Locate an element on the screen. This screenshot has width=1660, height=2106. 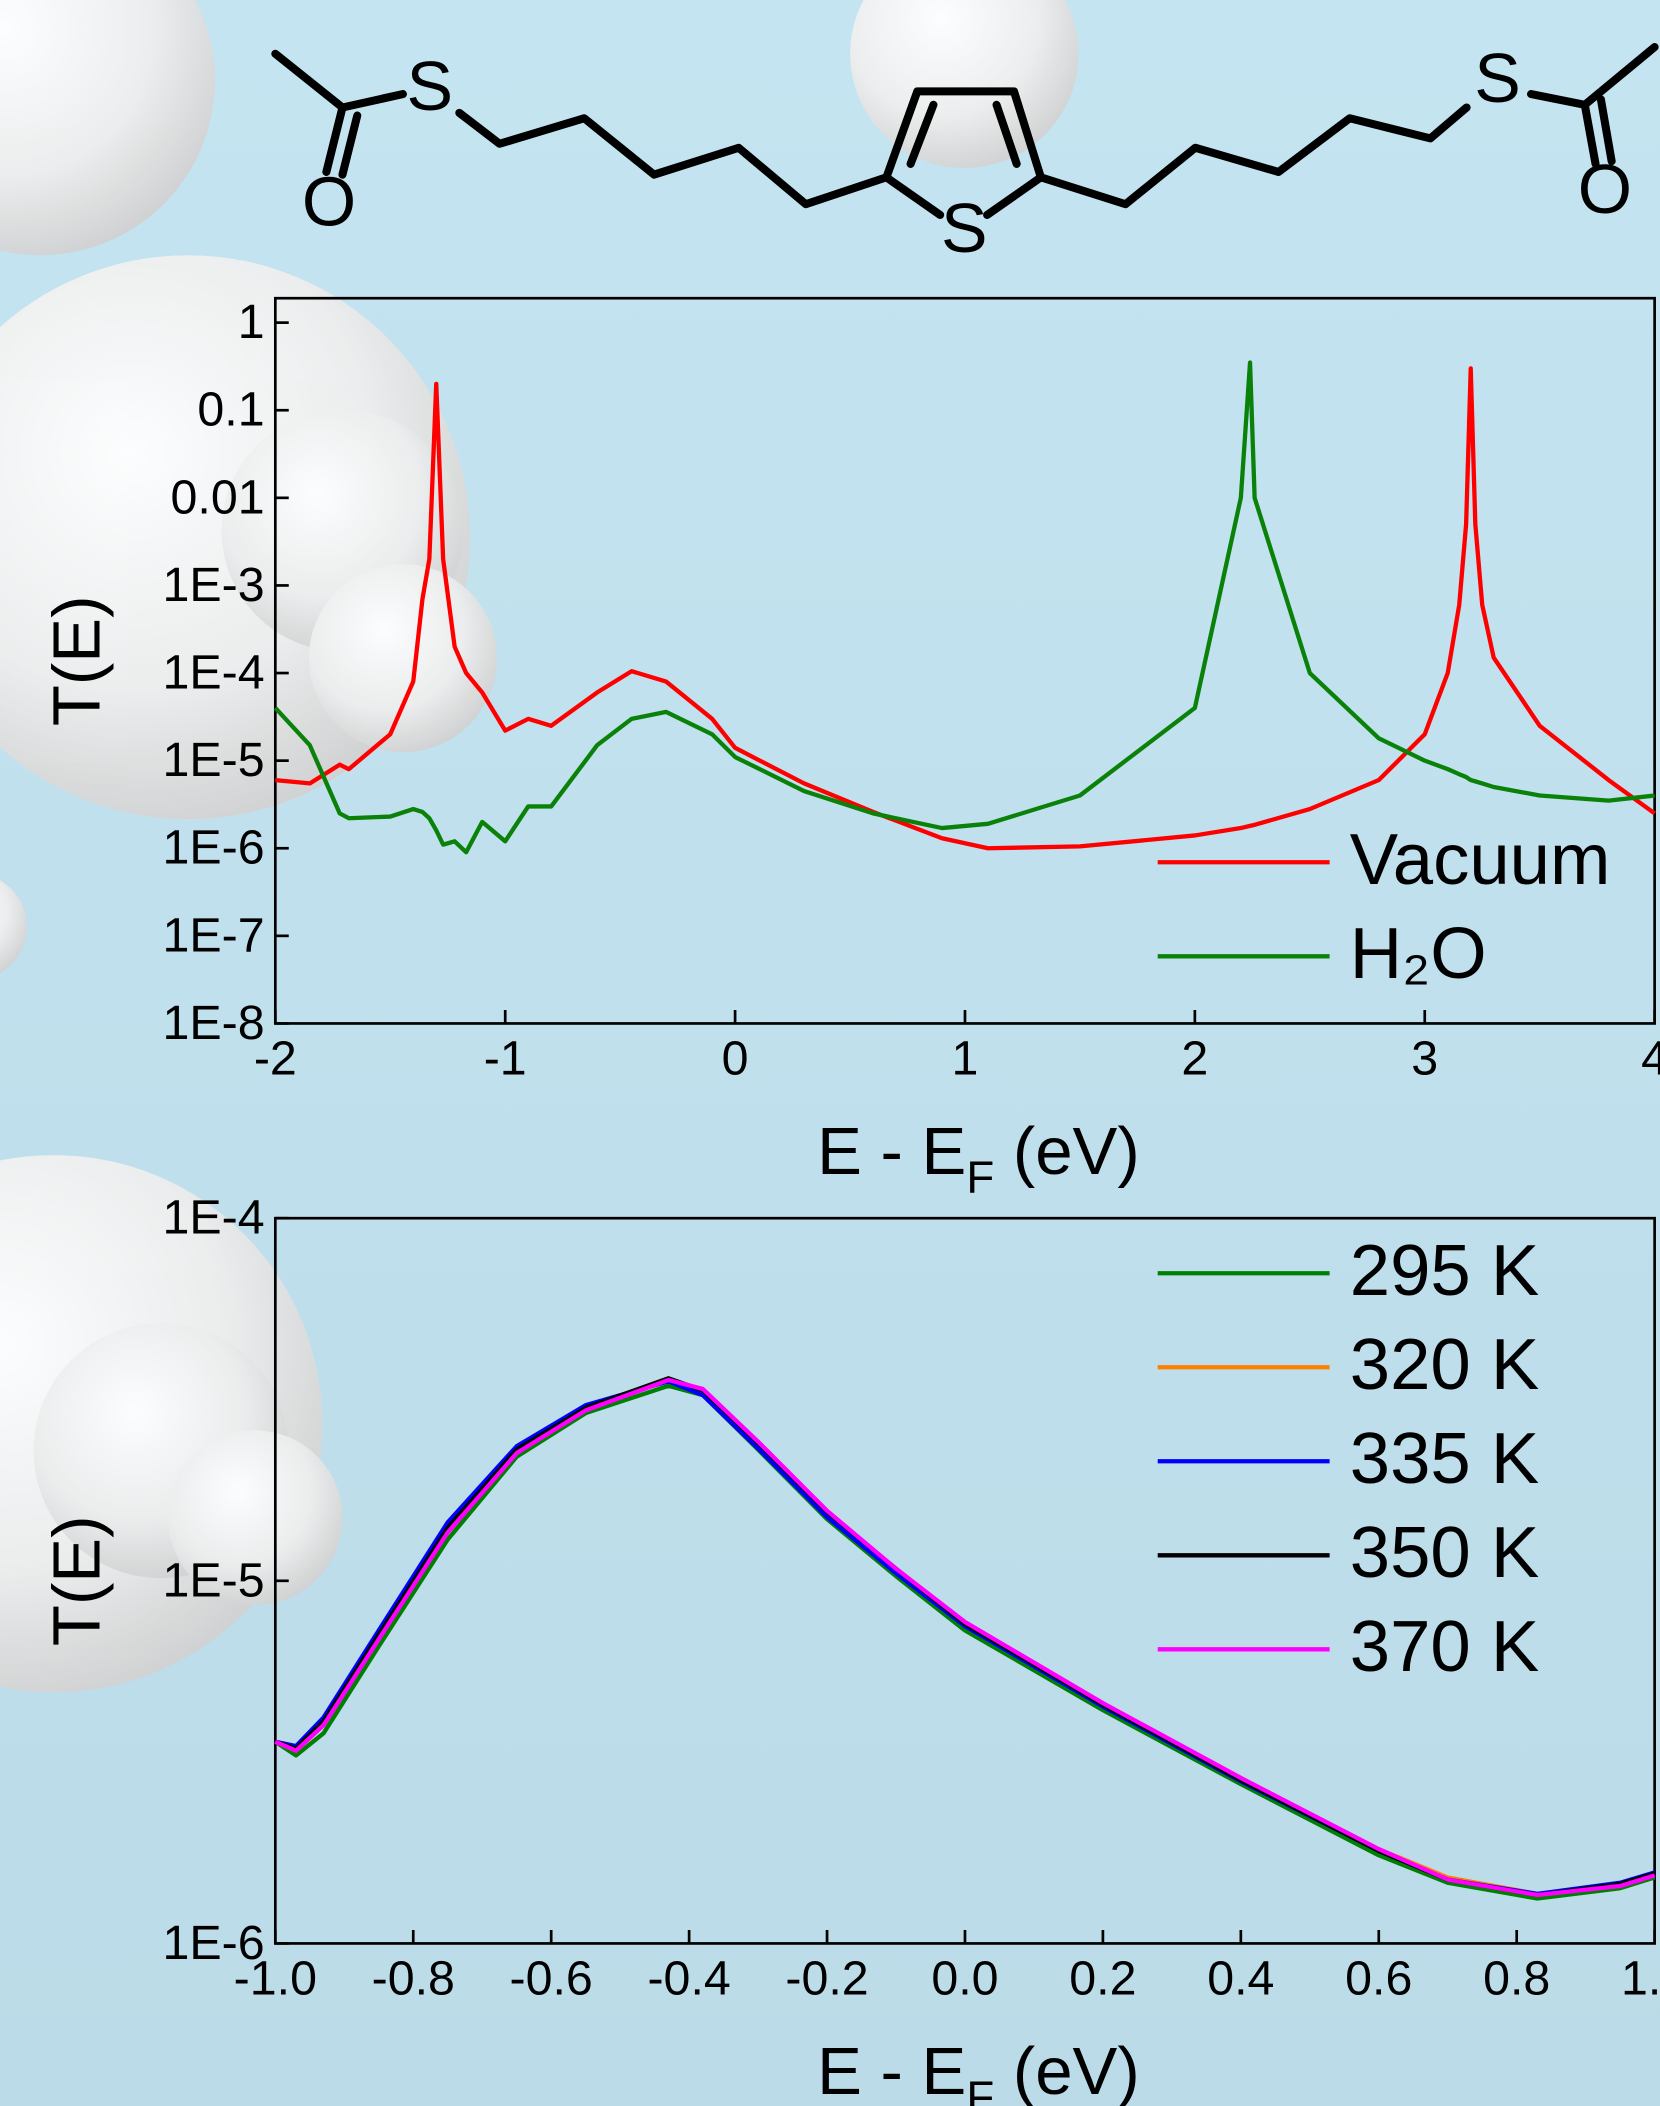
x-tick-label: 1.0 is located at coordinates (1640, 1978).